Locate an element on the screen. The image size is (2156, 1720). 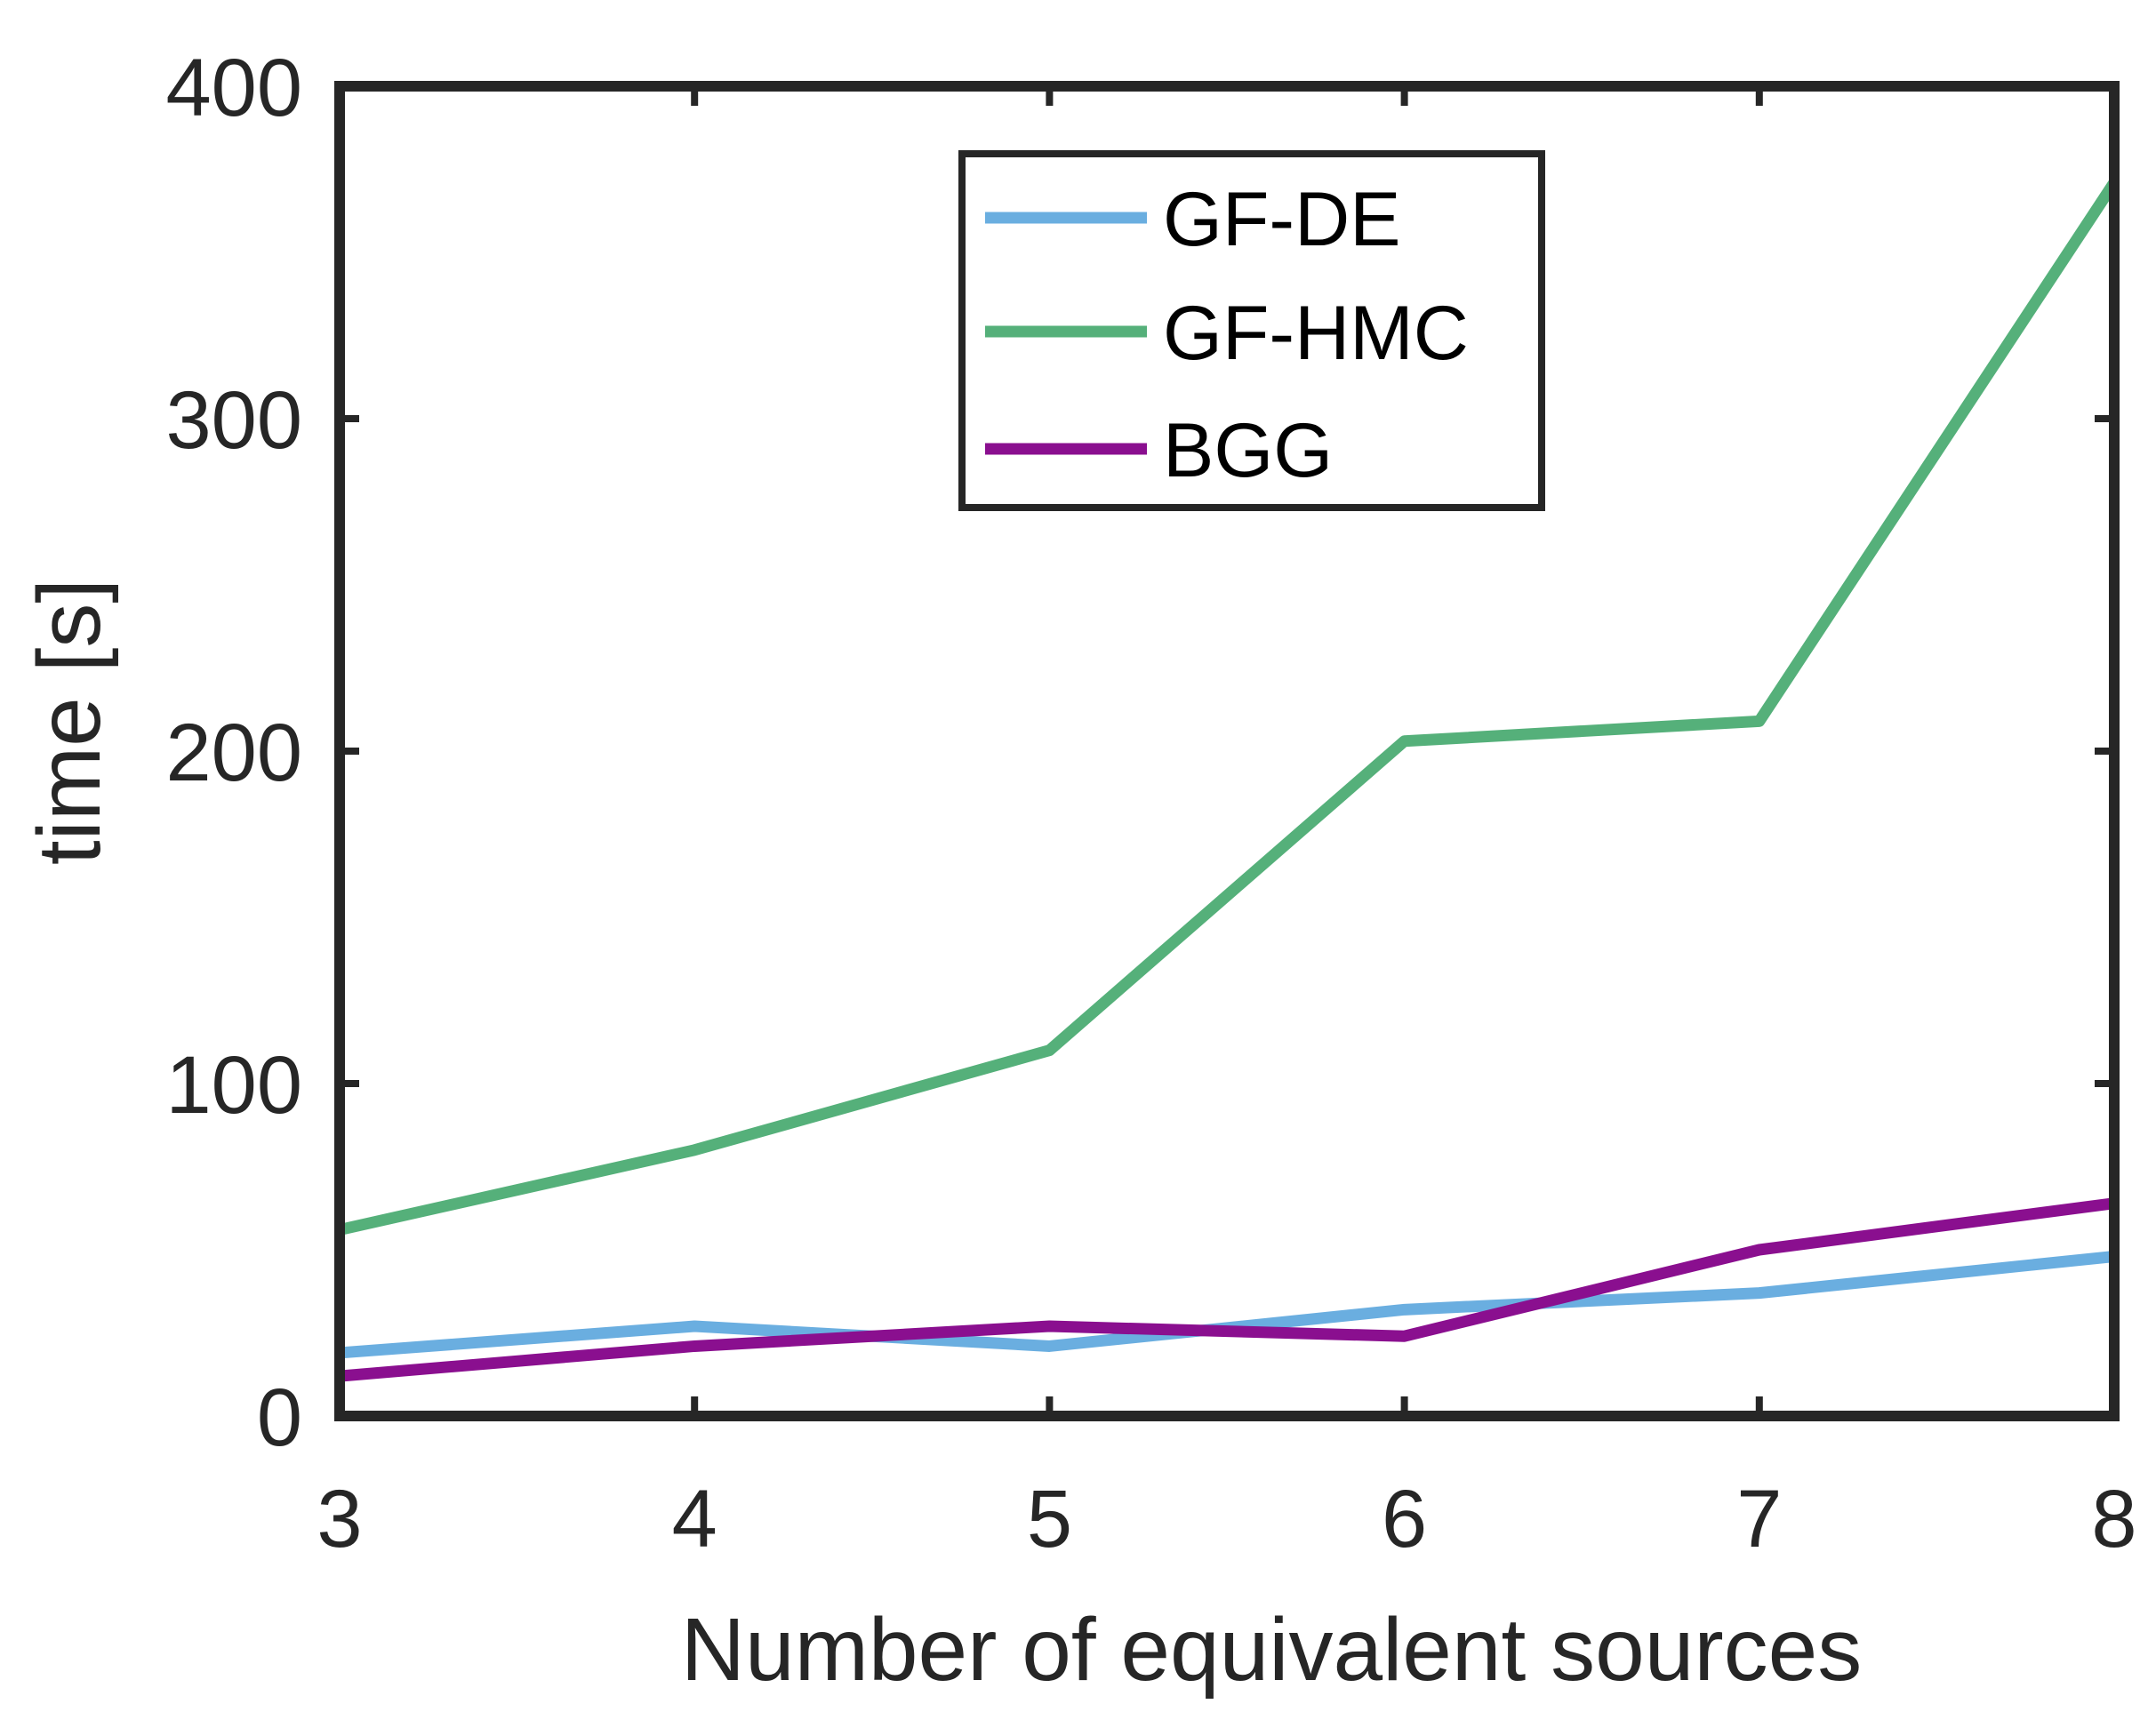
series-line-gf-de is located at coordinates (1227, 1305).